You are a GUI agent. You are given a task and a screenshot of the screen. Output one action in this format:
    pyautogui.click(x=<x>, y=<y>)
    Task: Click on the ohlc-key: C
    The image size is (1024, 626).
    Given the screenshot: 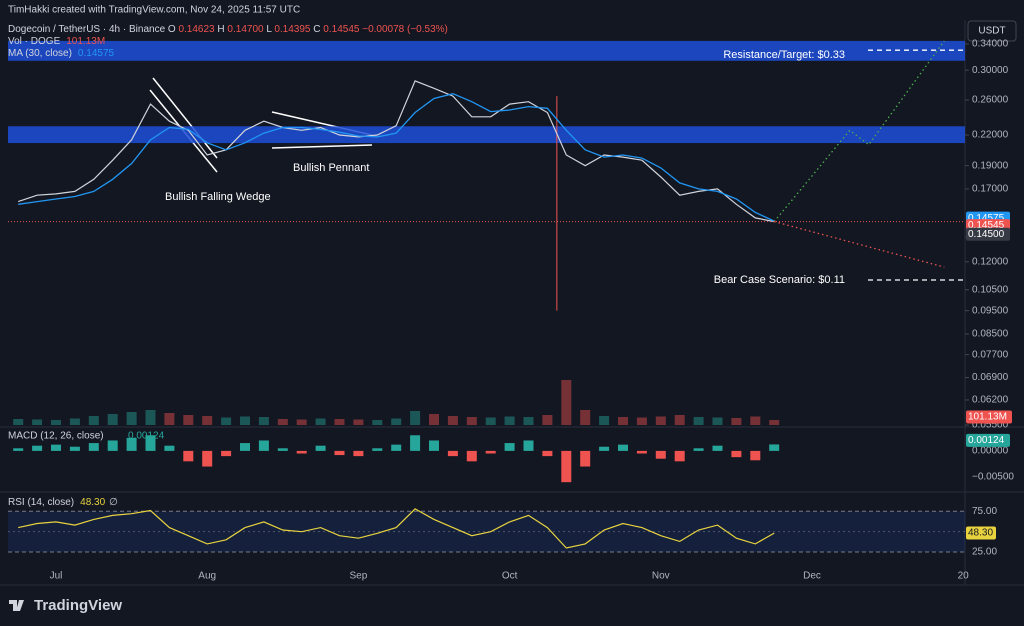 What is the action you would take?
    pyautogui.click(x=316, y=29)
    